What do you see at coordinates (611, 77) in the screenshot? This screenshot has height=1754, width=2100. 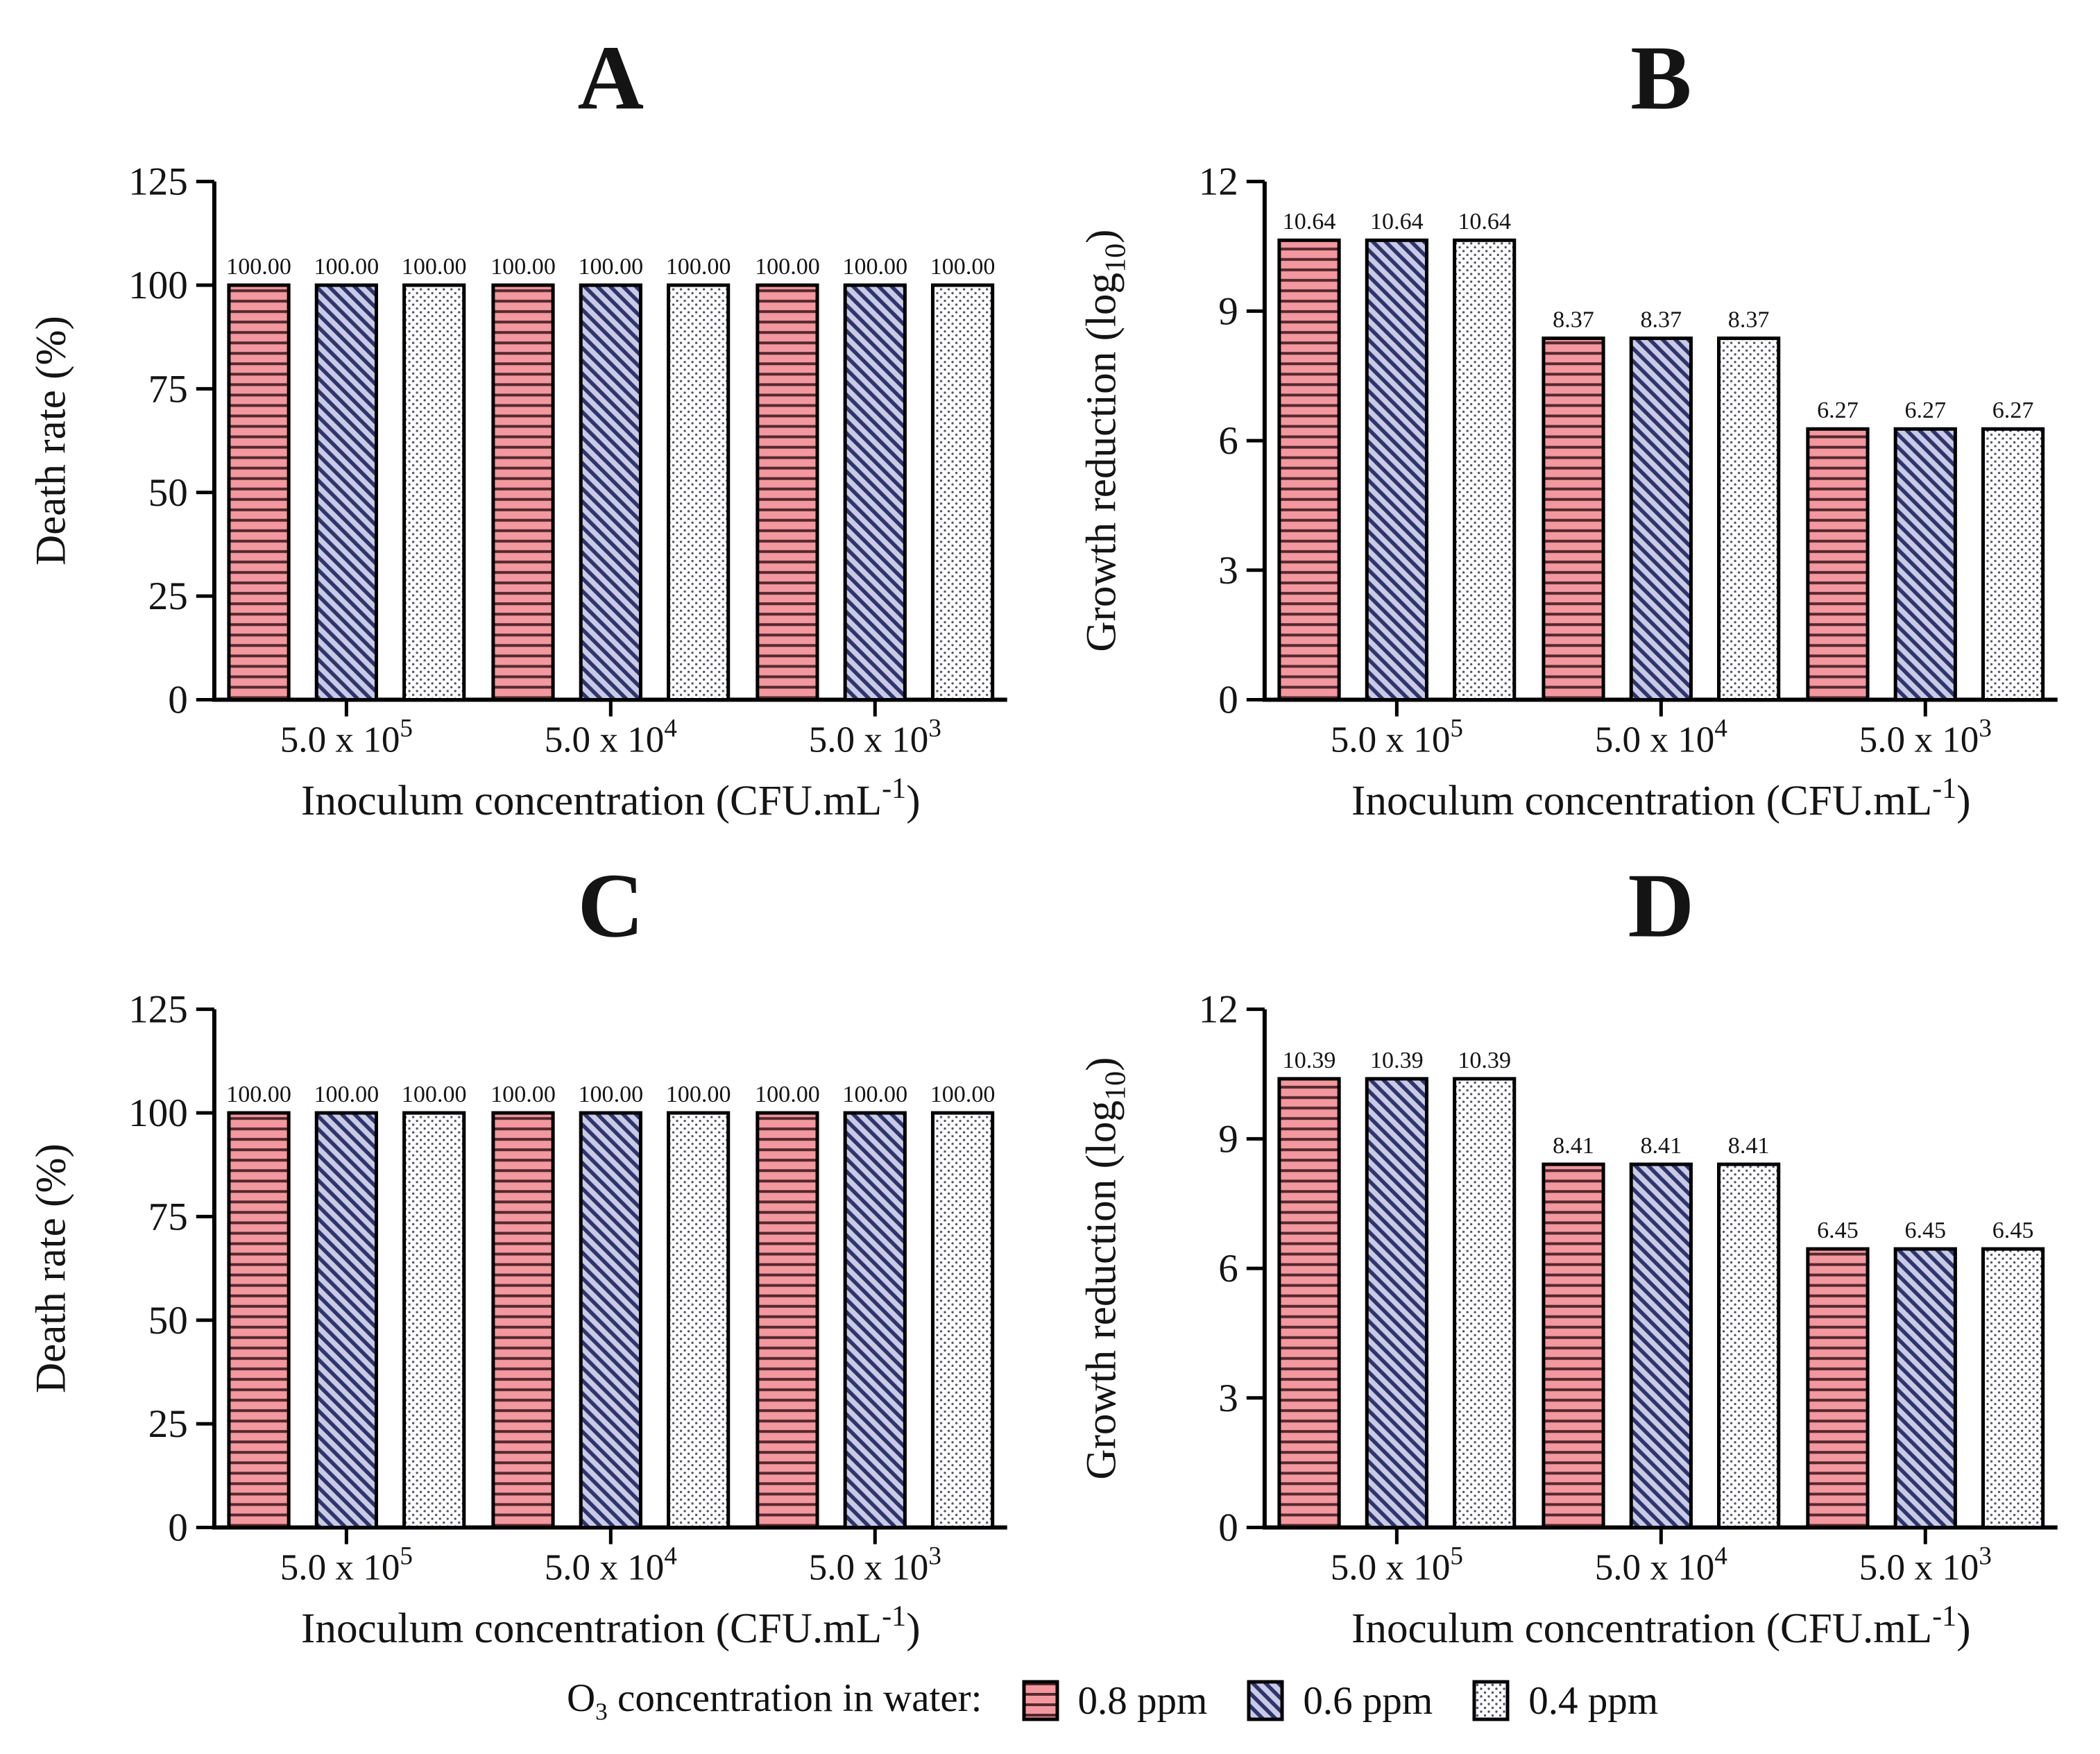 I see `panel-title: A` at bounding box center [611, 77].